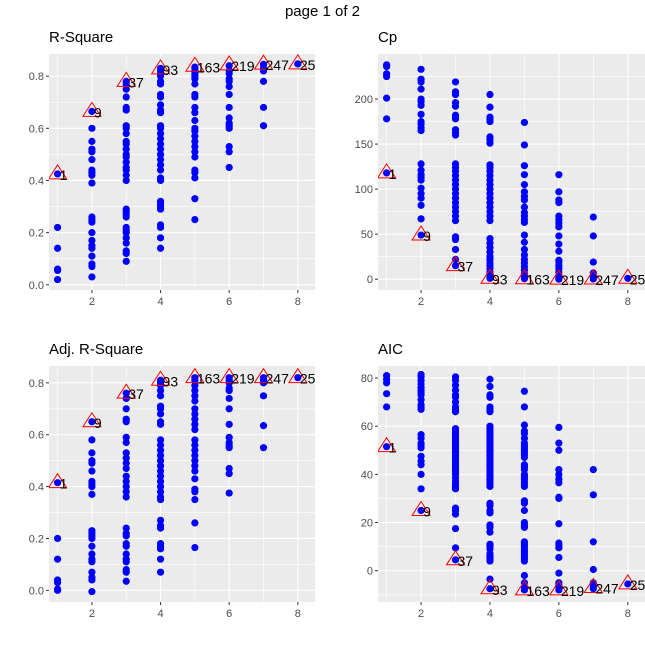 This screenshot has width=645, height=645. What do you see at coordinates (559, 614) in the screenshot?
I see `x-tick-label: 6` at bounding box center [559, 614].